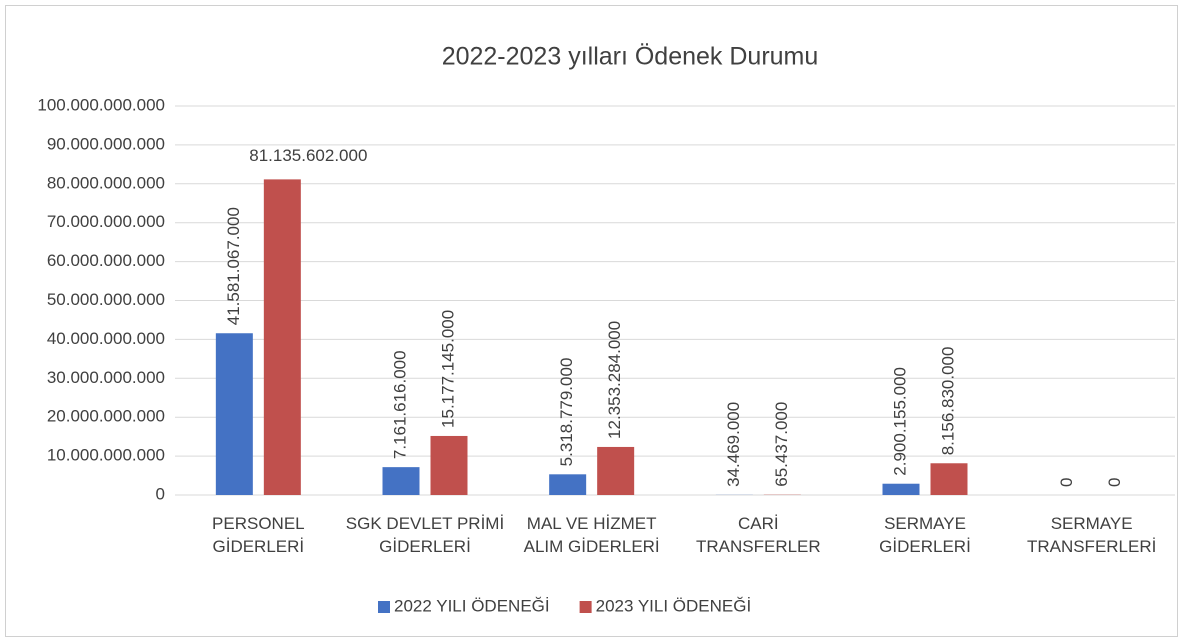 Image resolution: width=1184 pixels, height=643 pixels. I want to click on legend-label: 2022 YILI ÖDENEĞİ, so click(472, 605).